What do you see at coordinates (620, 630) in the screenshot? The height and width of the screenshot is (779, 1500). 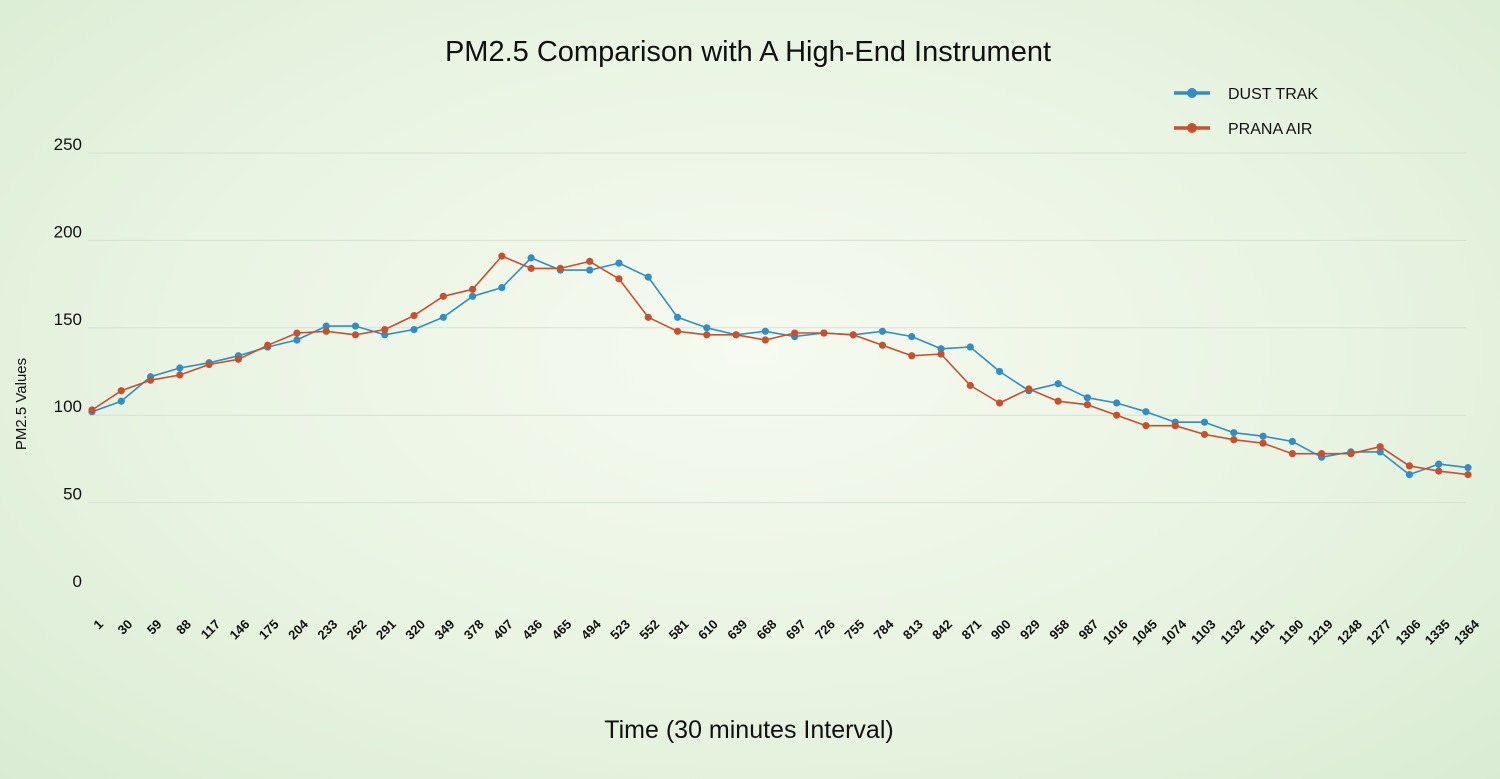 I see `x-tick-label: 523` at bounding box center [620, 630].